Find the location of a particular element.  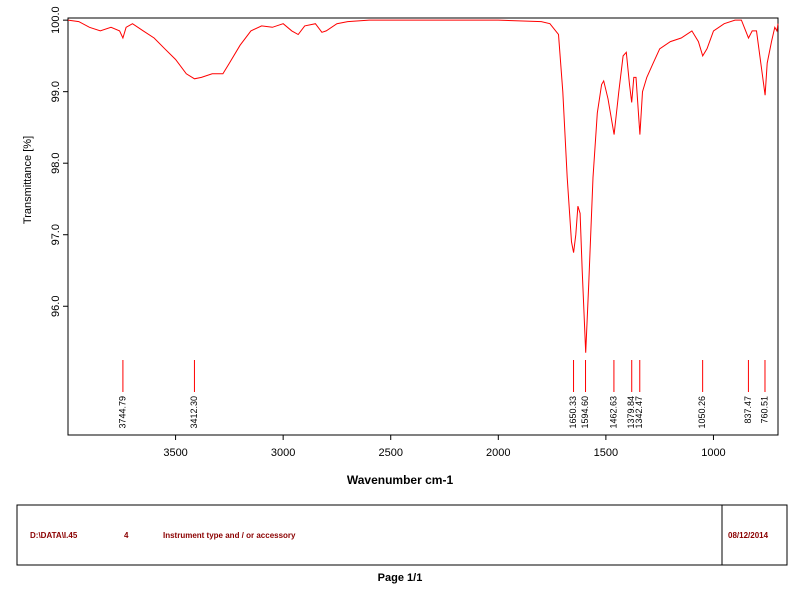

x-axis-label: Wavenumber cm-1 is located at coordinates (400, 480).